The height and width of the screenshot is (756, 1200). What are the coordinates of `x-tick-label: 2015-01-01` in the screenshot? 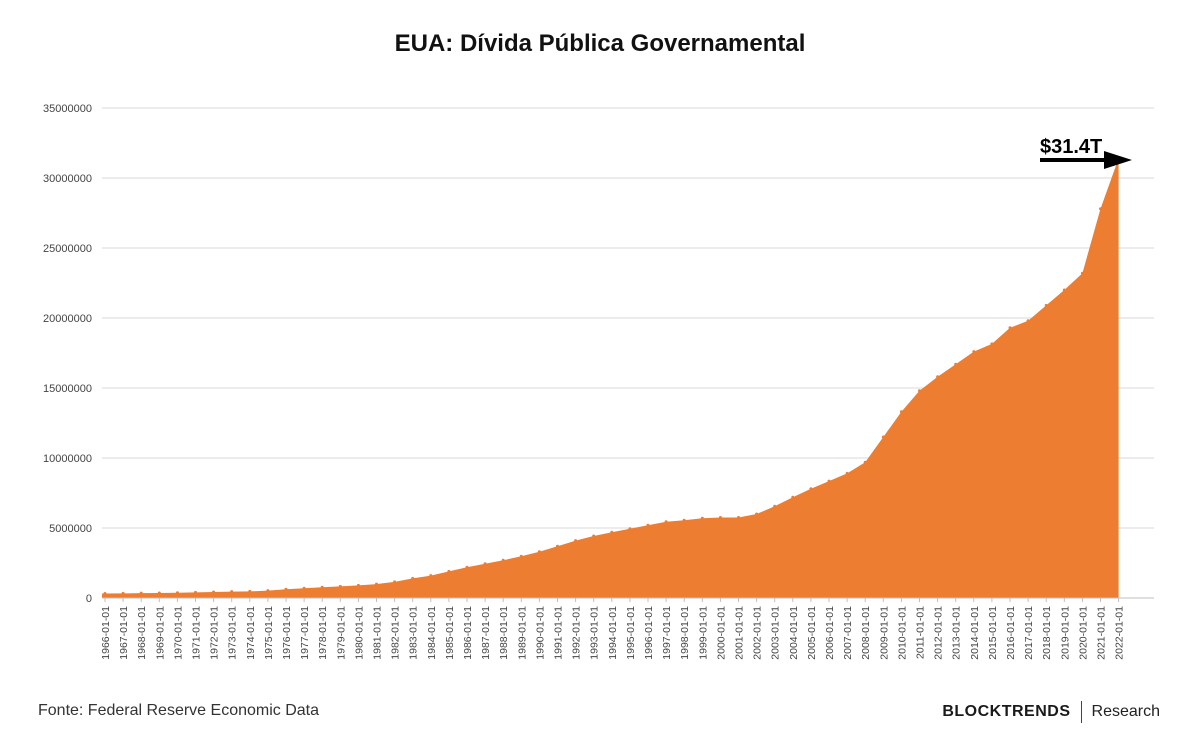 It's located at (993, 633).